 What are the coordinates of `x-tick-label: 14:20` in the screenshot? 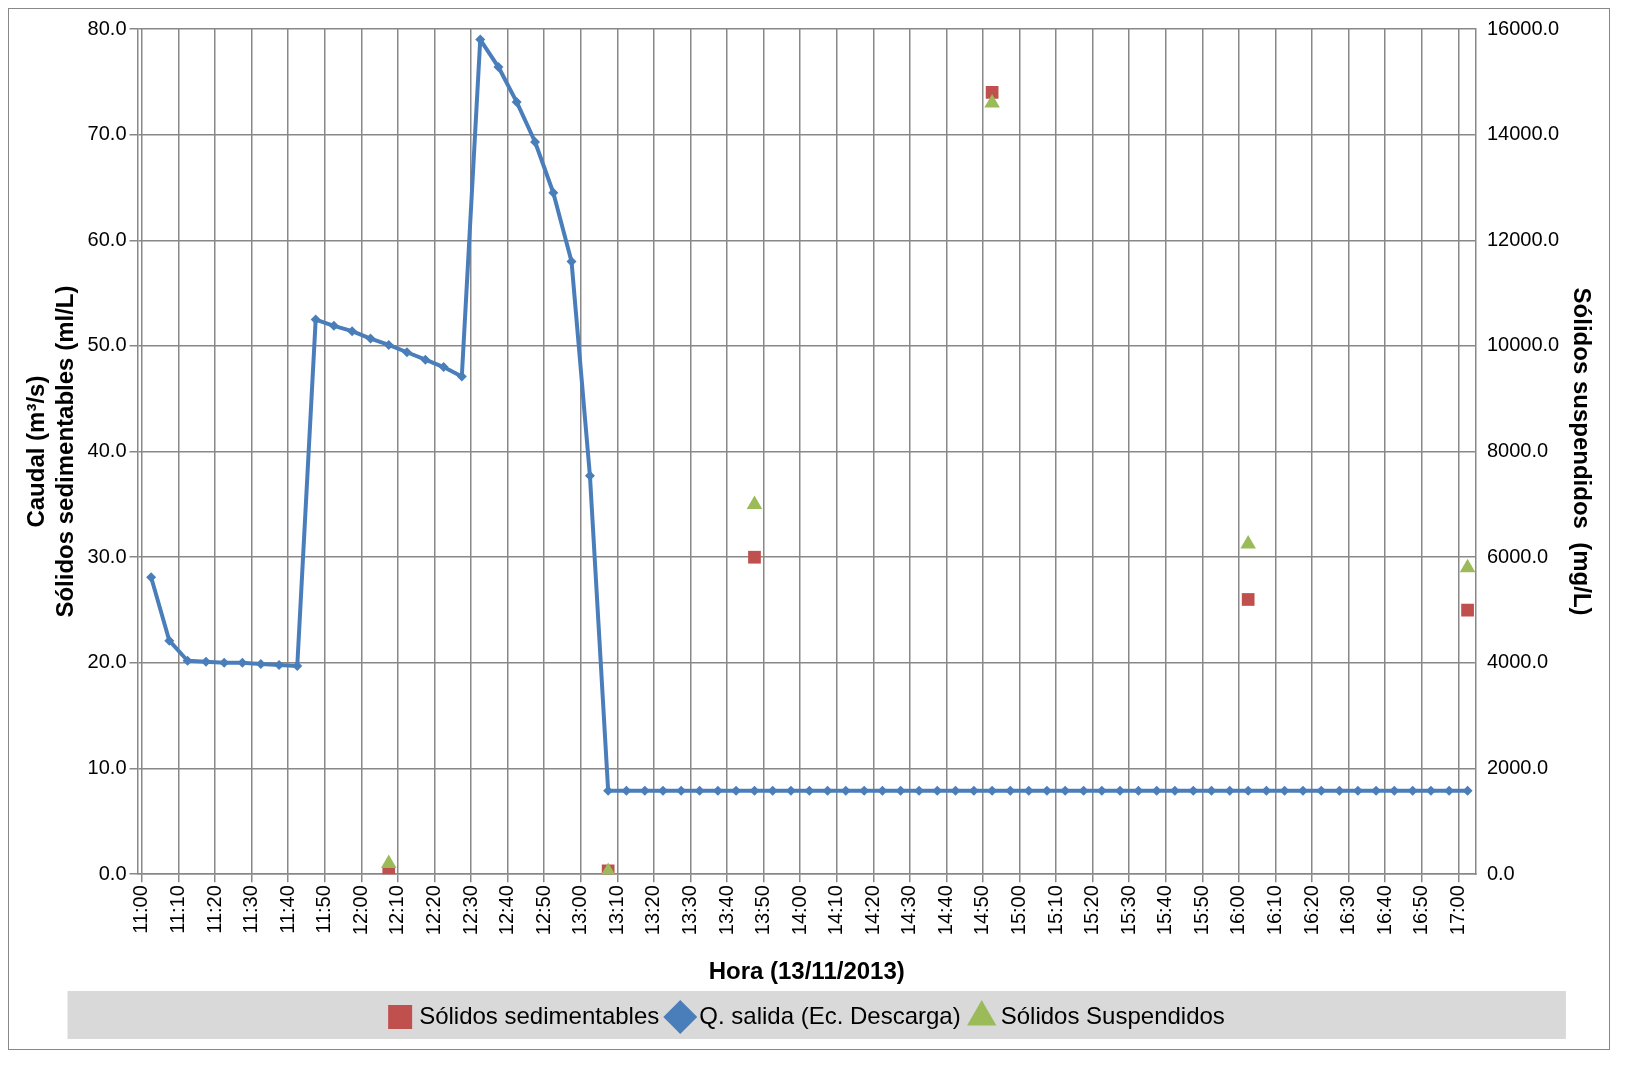 It's located at (871, 910).